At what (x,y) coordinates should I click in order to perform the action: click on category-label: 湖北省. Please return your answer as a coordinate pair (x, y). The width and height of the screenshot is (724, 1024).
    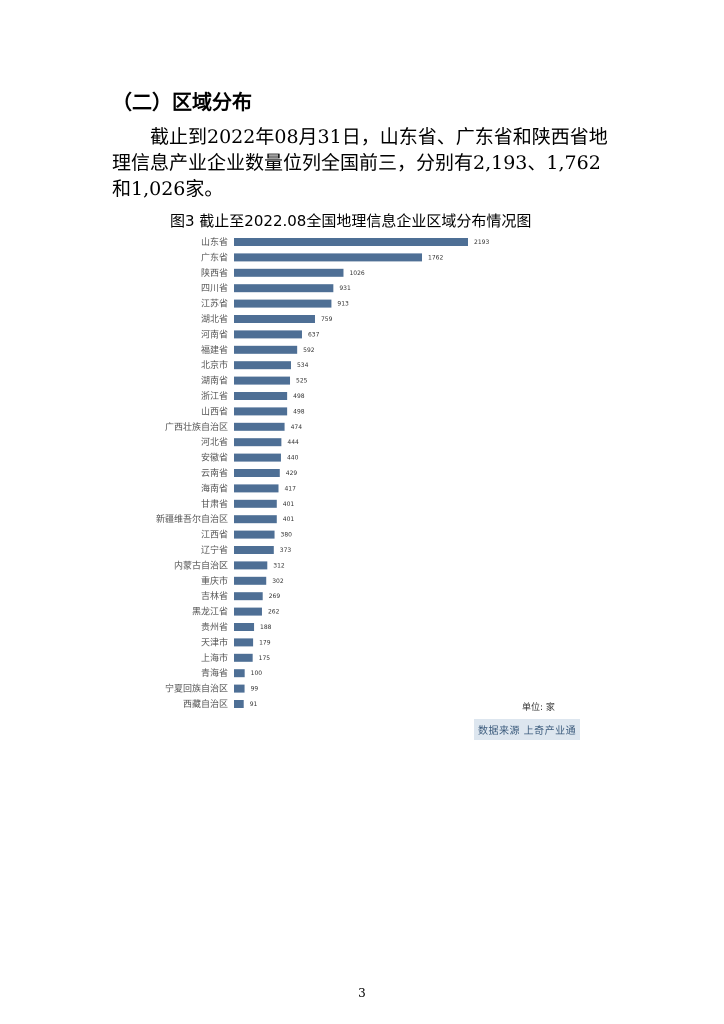
    Looking at the image, I should click on (214, 319).